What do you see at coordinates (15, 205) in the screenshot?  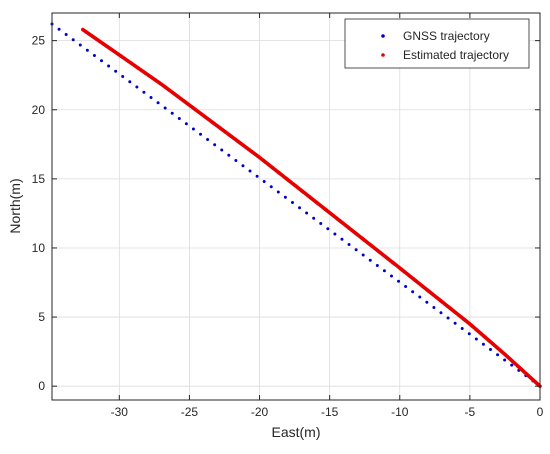 I see `y-axis-label: North(m)` at bounding box center [15, 205].